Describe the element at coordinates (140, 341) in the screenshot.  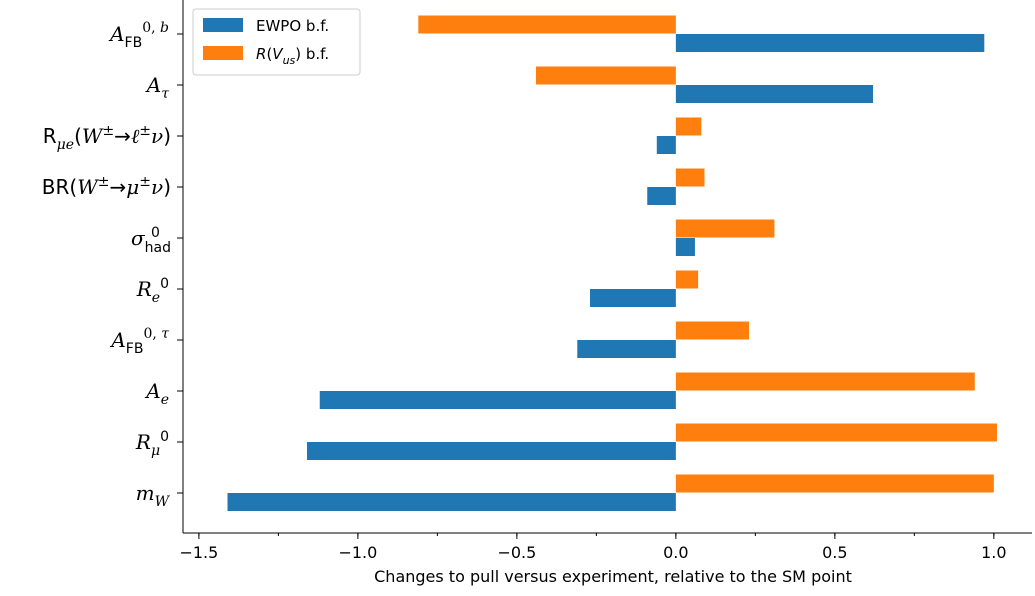
I see `y-tick-label: AFB0, τ` at that location.